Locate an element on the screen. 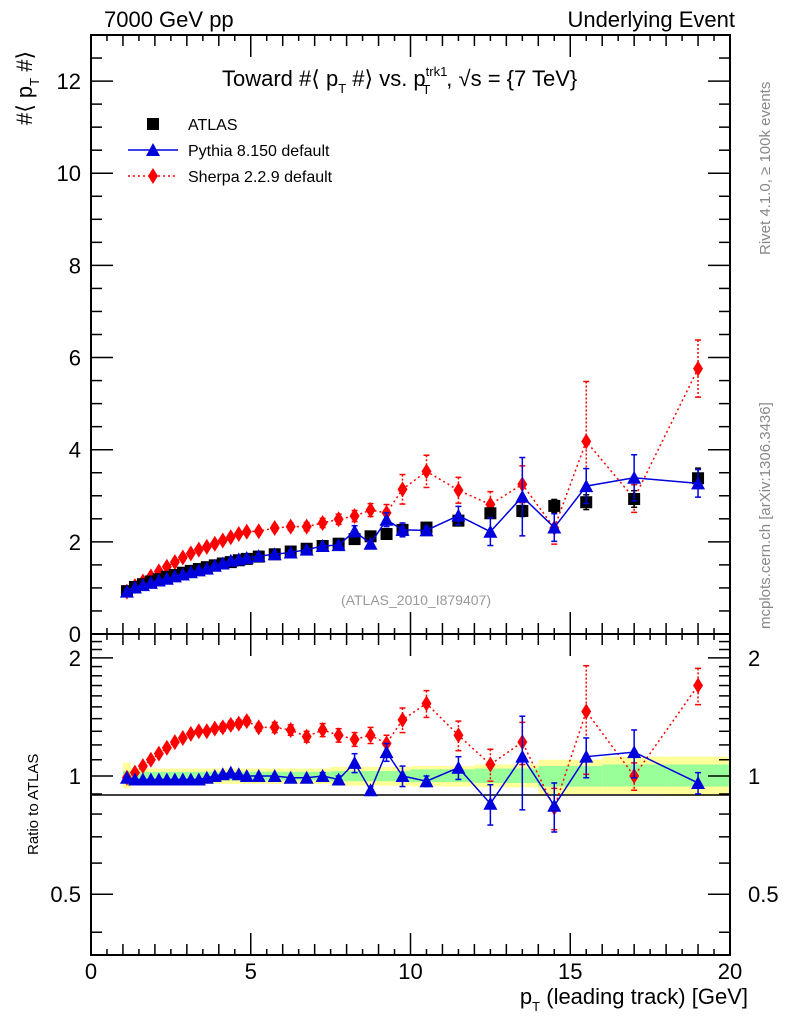 This screenshot has height=1024, width=786. y-tick-label: 0 is located at coordinates (75, 634).